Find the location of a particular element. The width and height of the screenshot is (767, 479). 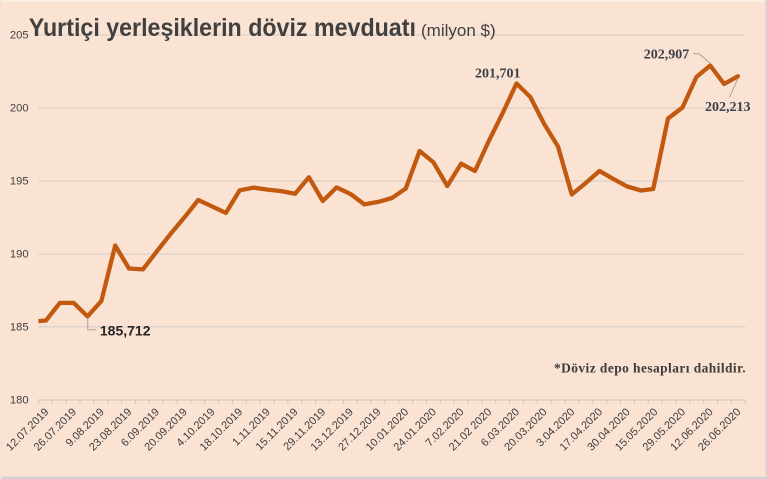

svg-text: 200 is located at coordinates (19, 109).